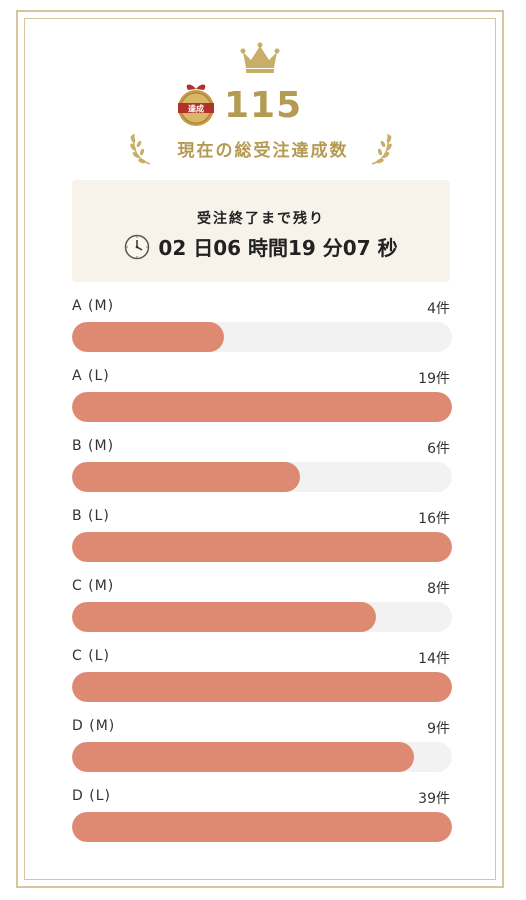  Describe the element at coordinates (434, 799) in the screenshot. I see `item-count: 39件` at that location.